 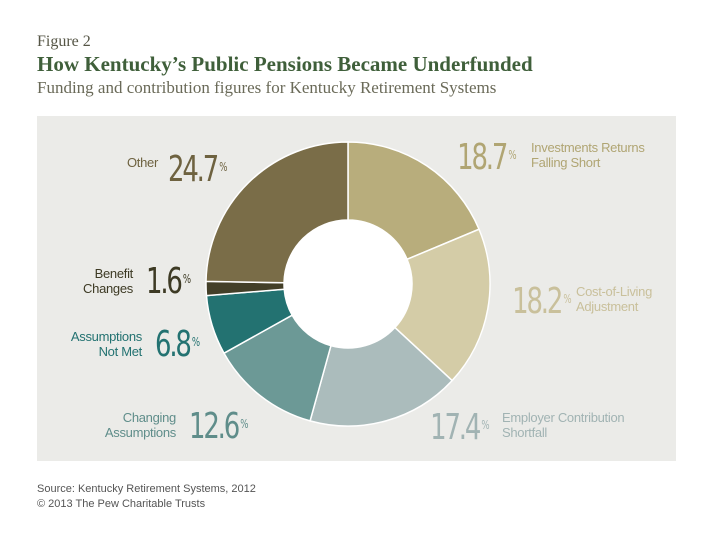 What do you see at coordinates (140, 425) in the screenshot?
I see `category-label-changing: Changing Assumptions` at bounding box center [140, 425].